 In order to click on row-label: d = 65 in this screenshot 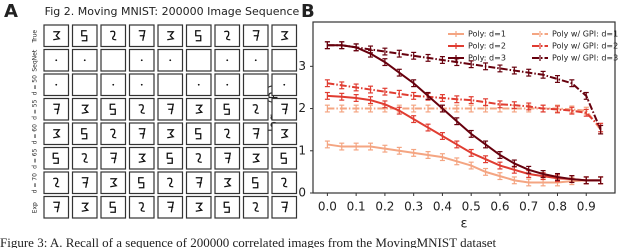, I will do `click(35, 158)`.